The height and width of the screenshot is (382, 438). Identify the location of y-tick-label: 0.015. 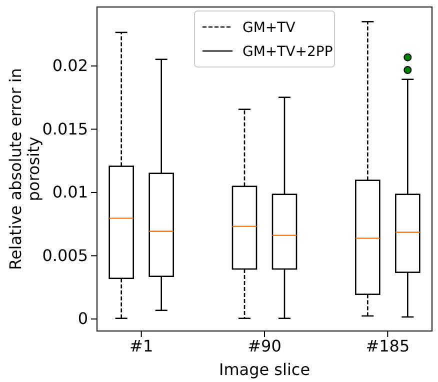
(65, 128).